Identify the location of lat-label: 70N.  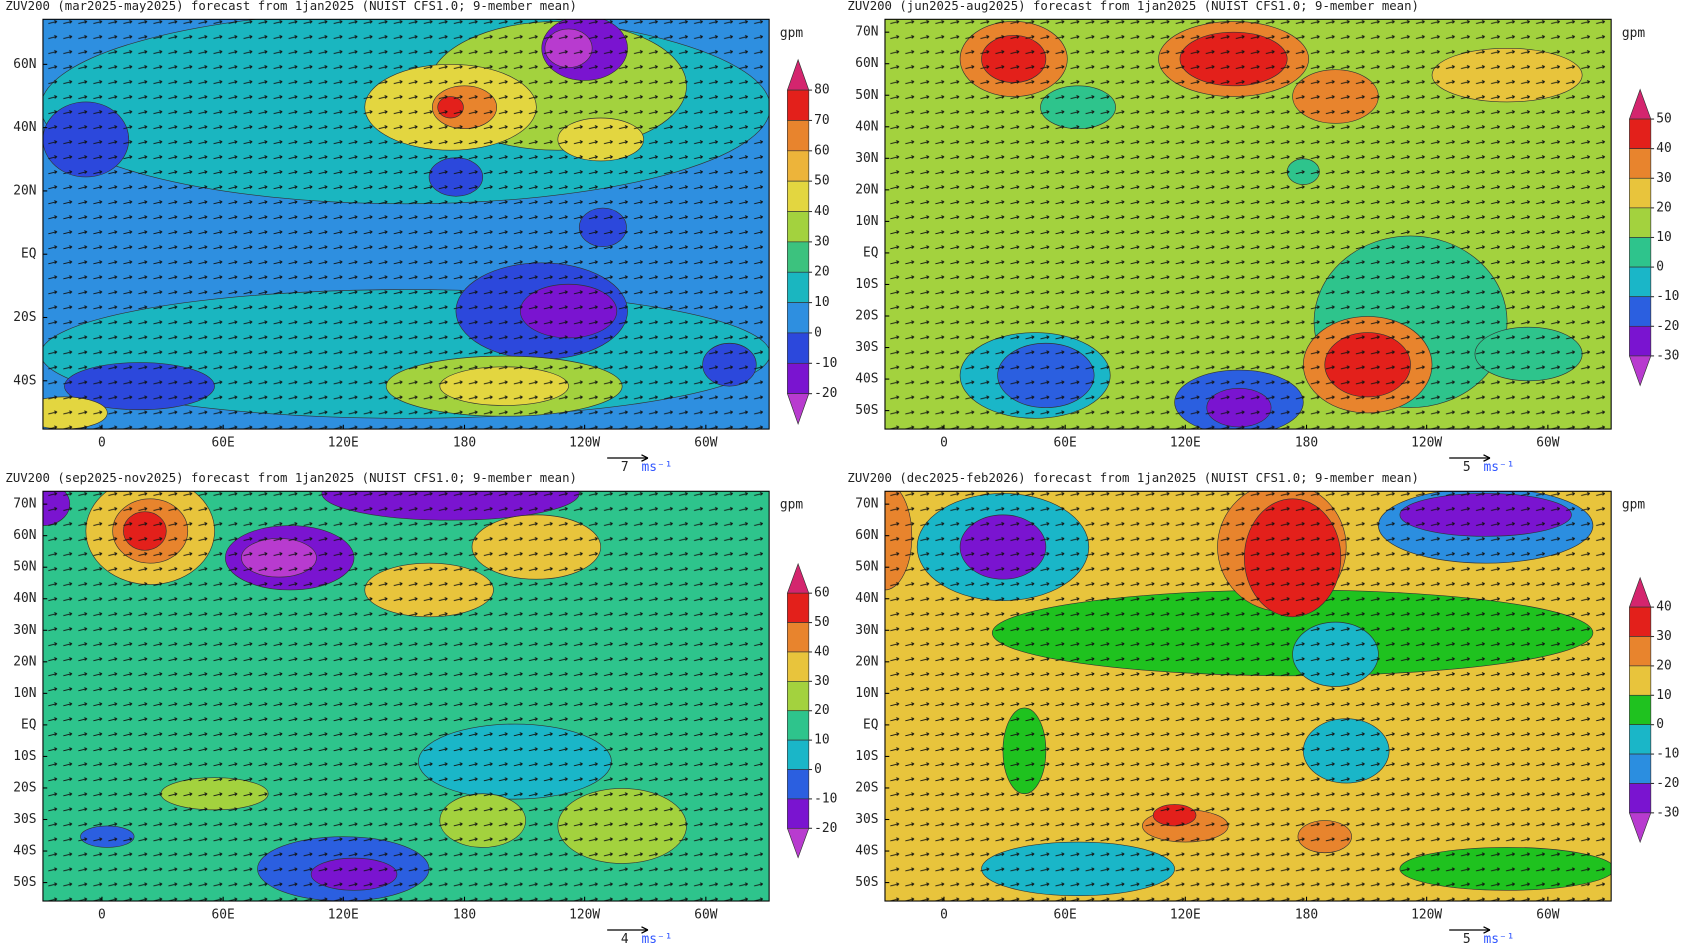
(866, 32).